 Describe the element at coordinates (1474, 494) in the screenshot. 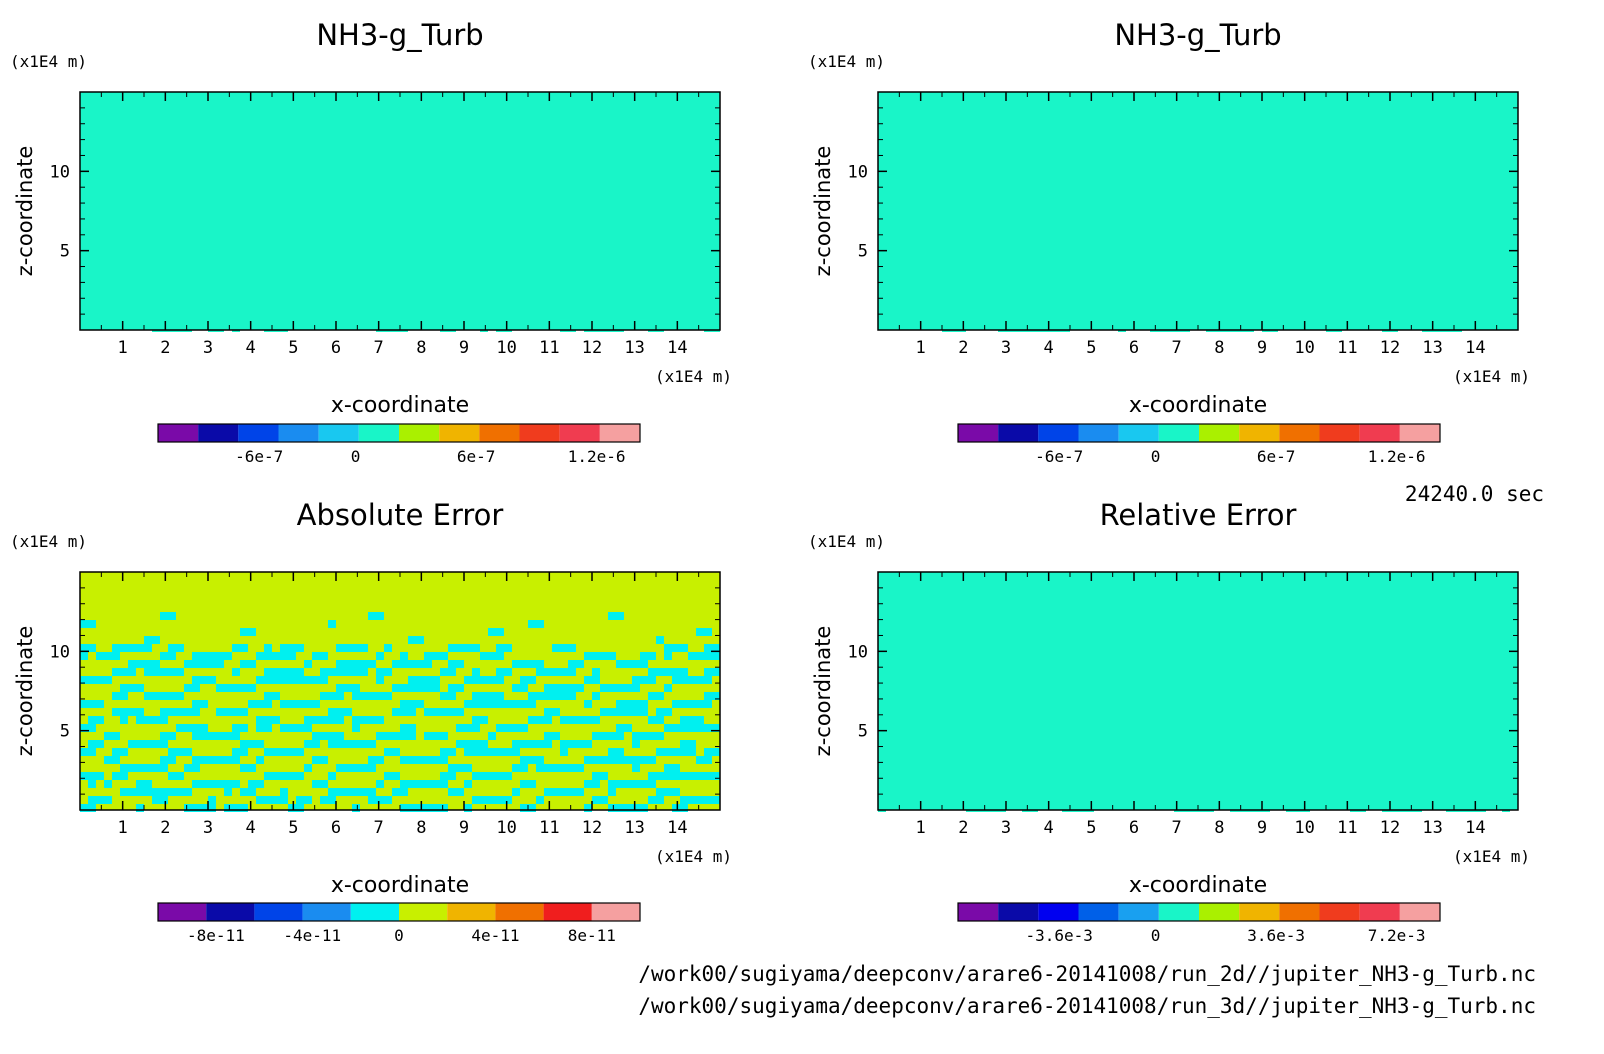

I see `time-label: 24240.0 sec` at that location.